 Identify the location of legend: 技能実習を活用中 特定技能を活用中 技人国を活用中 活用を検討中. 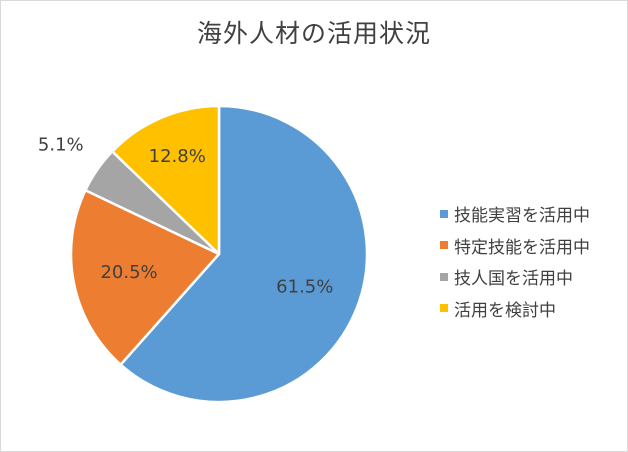
(515, 261).